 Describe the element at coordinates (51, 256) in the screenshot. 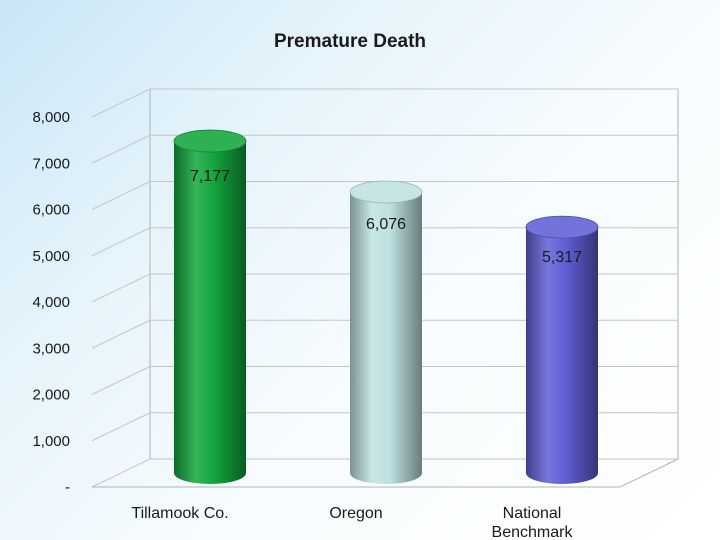

I see `y-tick-label: 5,000` at that location.